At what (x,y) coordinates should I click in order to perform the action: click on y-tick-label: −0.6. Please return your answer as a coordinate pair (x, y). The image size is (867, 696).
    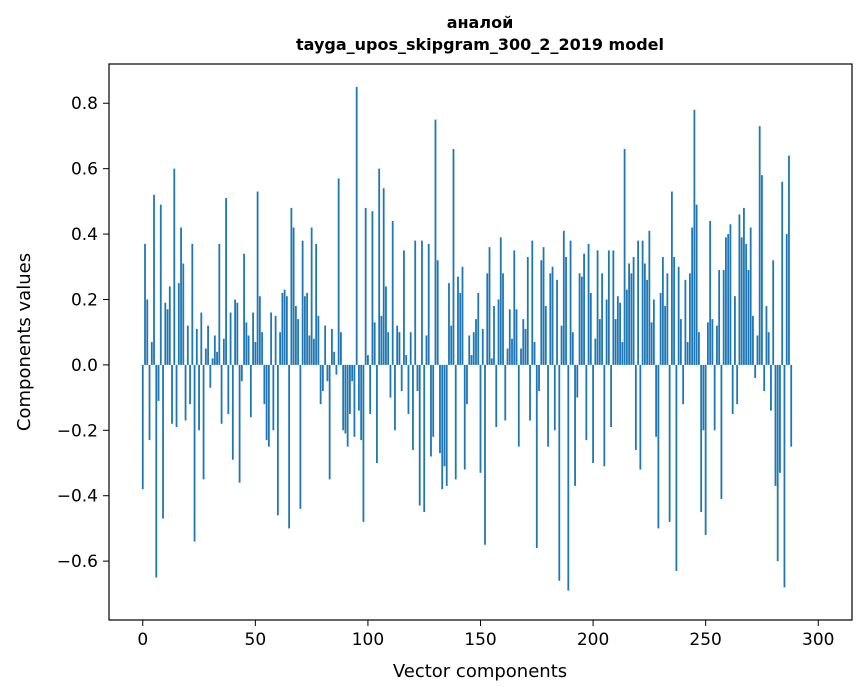
    Looking at the image, I should click on (77, 562).